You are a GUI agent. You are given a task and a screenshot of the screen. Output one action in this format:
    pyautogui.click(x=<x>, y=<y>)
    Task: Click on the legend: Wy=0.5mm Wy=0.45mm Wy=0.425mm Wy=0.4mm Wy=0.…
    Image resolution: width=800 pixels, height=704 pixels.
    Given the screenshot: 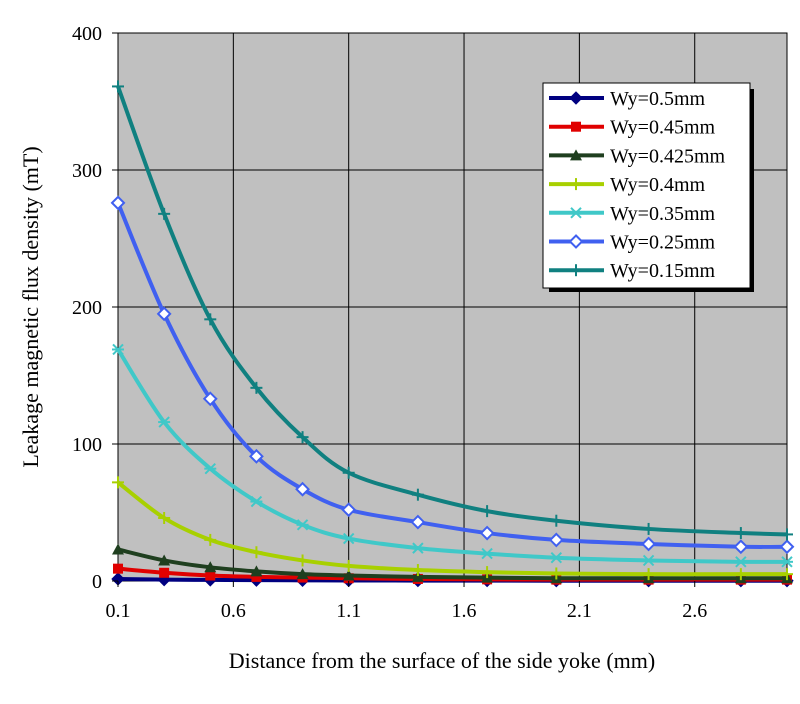 What is the action you would take?
    pyautogui.click(x=648, y=187)
    